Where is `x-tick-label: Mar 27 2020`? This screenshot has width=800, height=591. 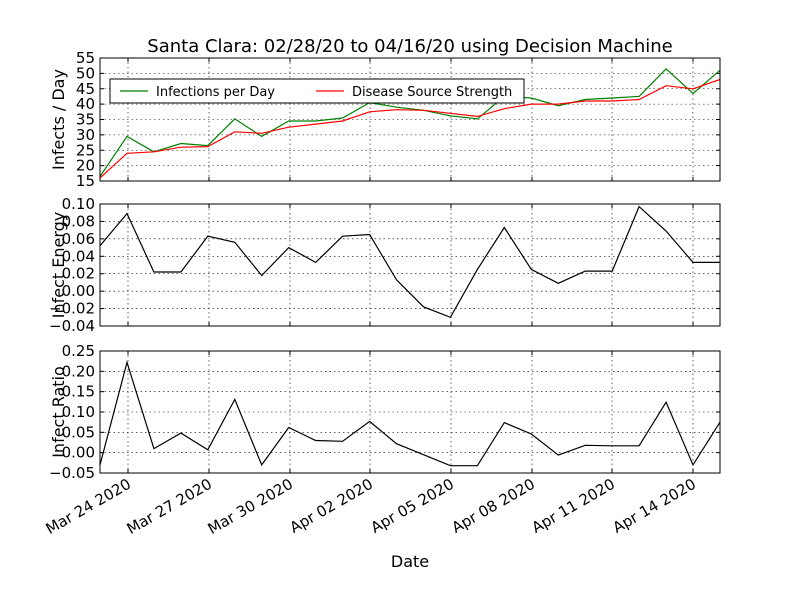 x-tick-label: Mar 27 2020 is located at coordinates (169, 506).